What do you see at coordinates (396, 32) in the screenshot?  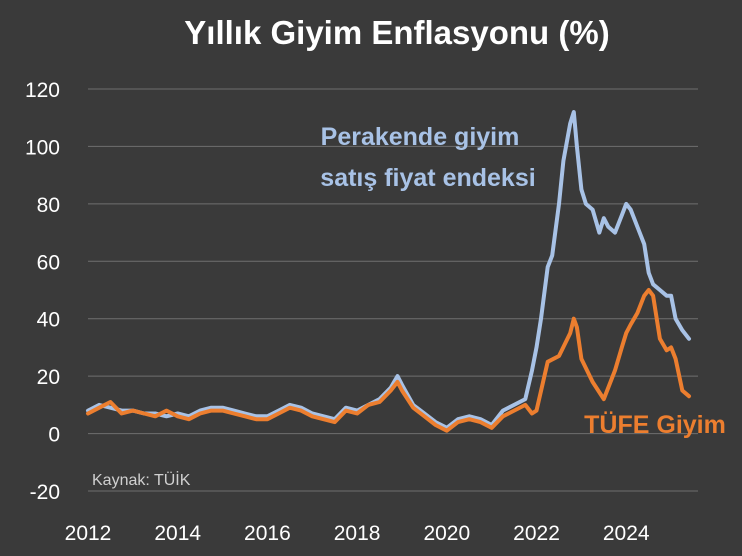 I see `chart-title: Yıllık Giyim Enflasyonu (%)` at bounding box center [396, 32].